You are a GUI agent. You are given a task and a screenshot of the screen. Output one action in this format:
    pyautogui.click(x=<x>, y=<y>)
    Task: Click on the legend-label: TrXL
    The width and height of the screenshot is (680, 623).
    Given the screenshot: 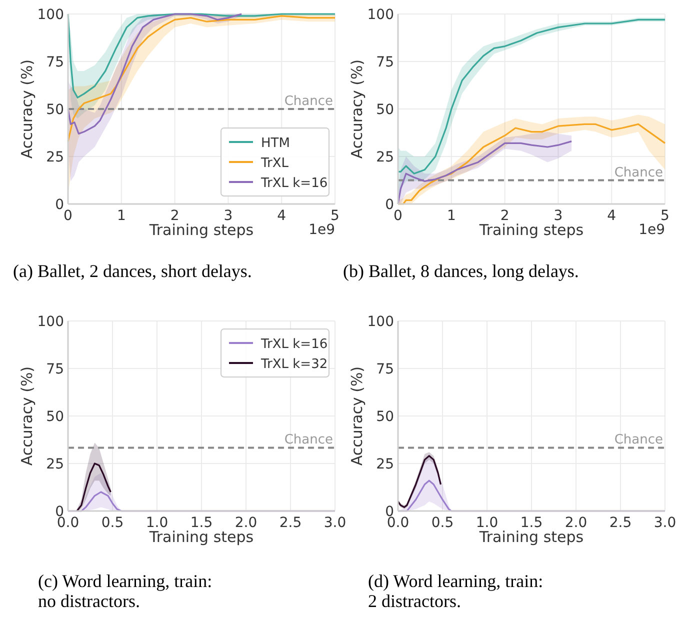 What is the action you would take?
    pyautogui.click(x=275, y=163)
    